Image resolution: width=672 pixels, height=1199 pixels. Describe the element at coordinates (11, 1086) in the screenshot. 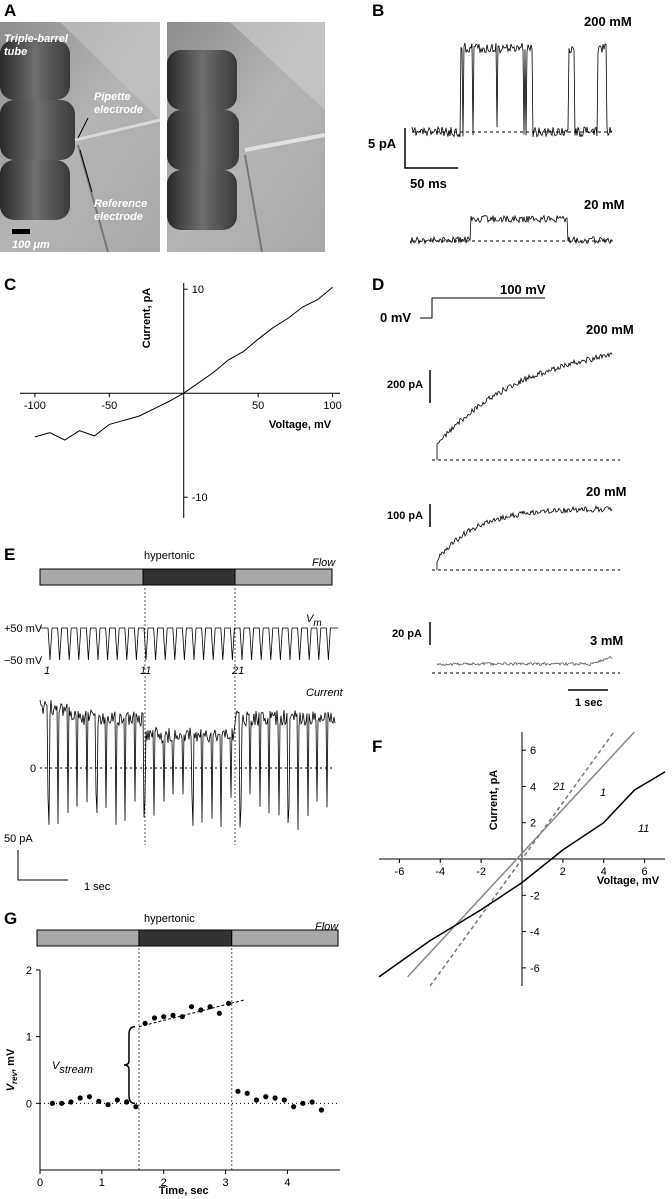

I see `y-axis-label: V` at that location.